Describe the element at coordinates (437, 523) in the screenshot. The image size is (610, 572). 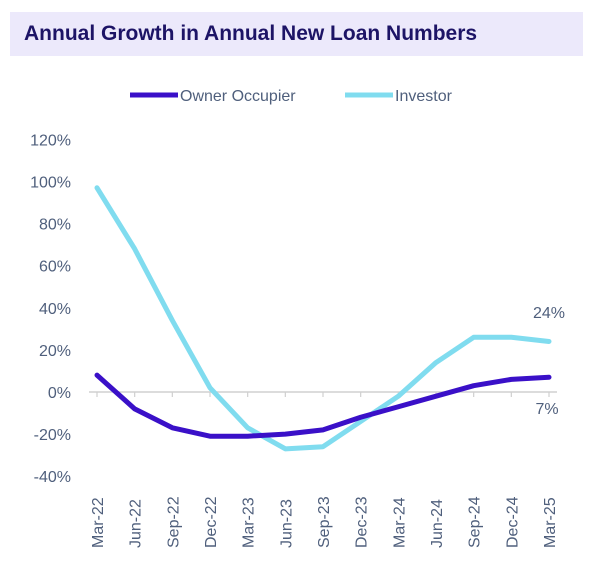
I see `x-tick-label: Jun-24` at that location.